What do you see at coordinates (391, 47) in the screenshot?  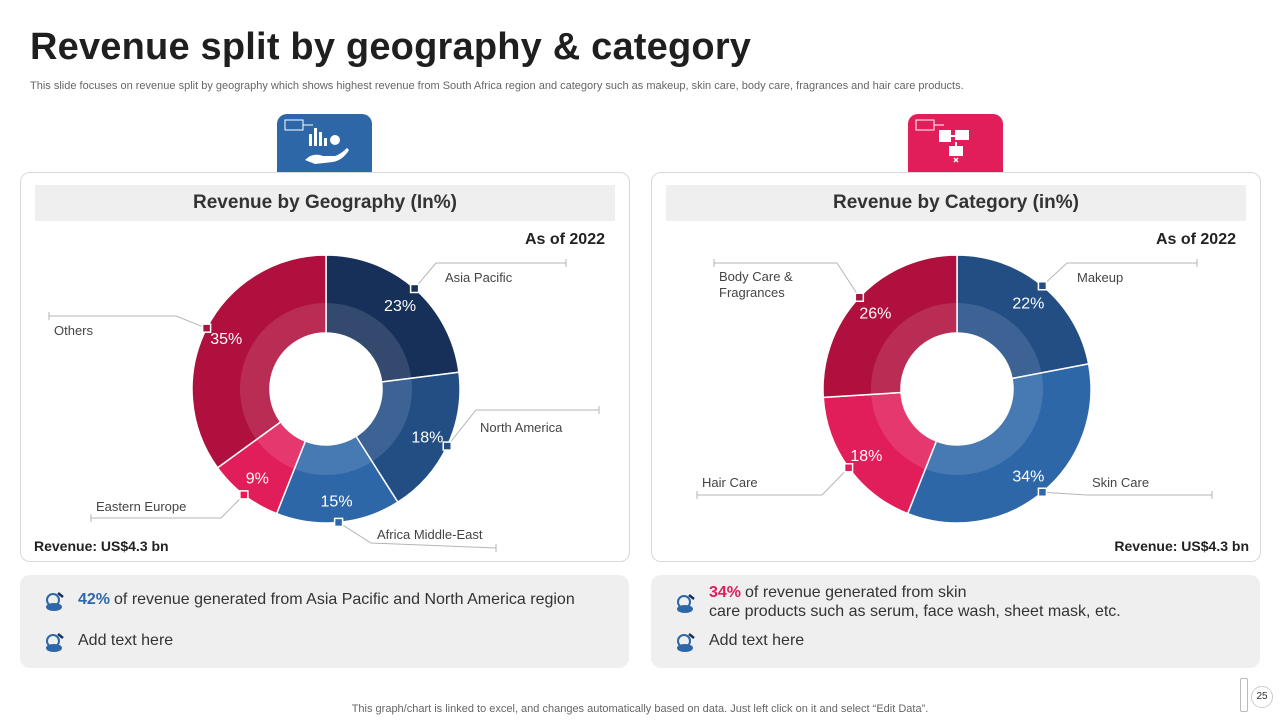 I see `slide-title: Revenue split by geography & category` at bounding box center [391, 47].